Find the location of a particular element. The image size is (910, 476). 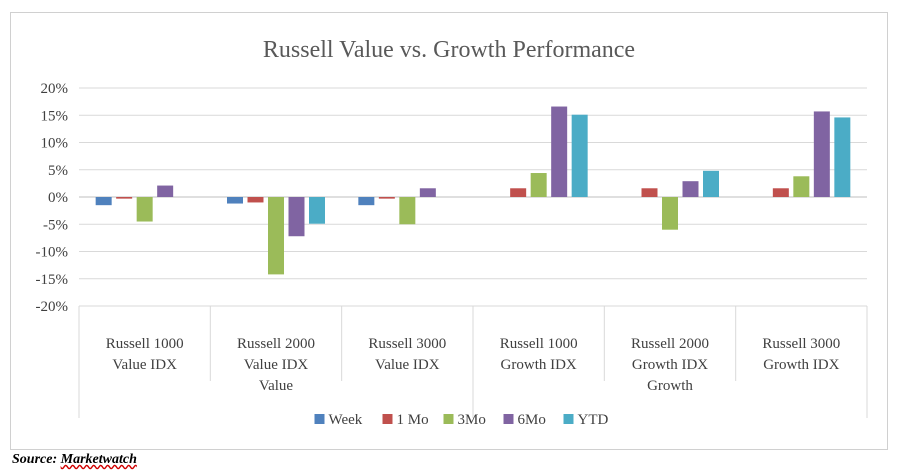

y-tick-label: -20% is located at coordinates (52, 307).